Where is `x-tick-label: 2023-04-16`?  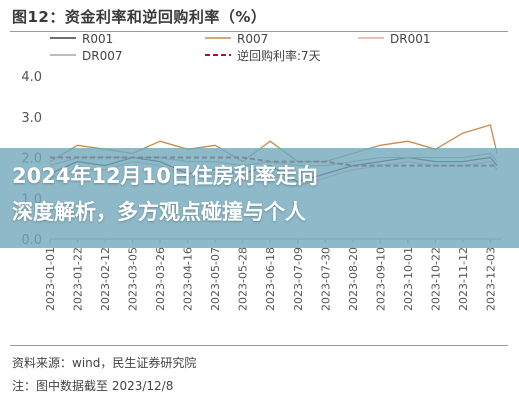 x-tick-label: 2023-04-16 is located at coordinates (188, 279).